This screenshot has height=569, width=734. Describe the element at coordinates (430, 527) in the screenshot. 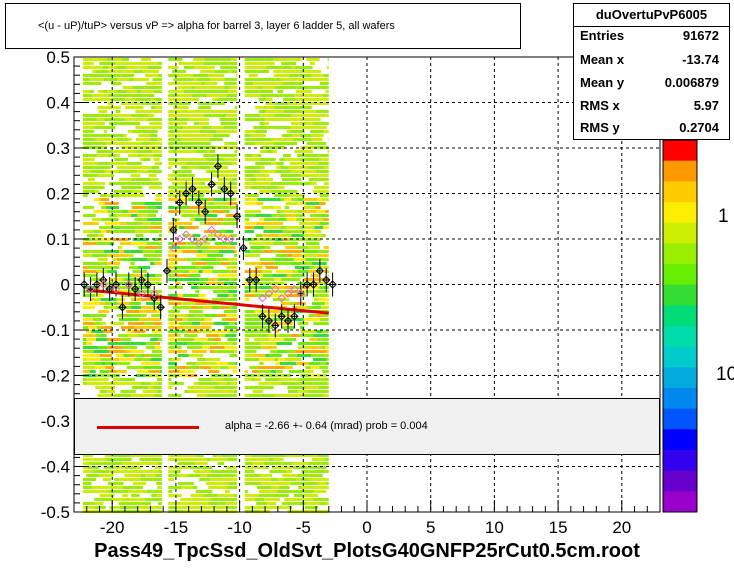

I see `x-tick-label: 5` at that location.